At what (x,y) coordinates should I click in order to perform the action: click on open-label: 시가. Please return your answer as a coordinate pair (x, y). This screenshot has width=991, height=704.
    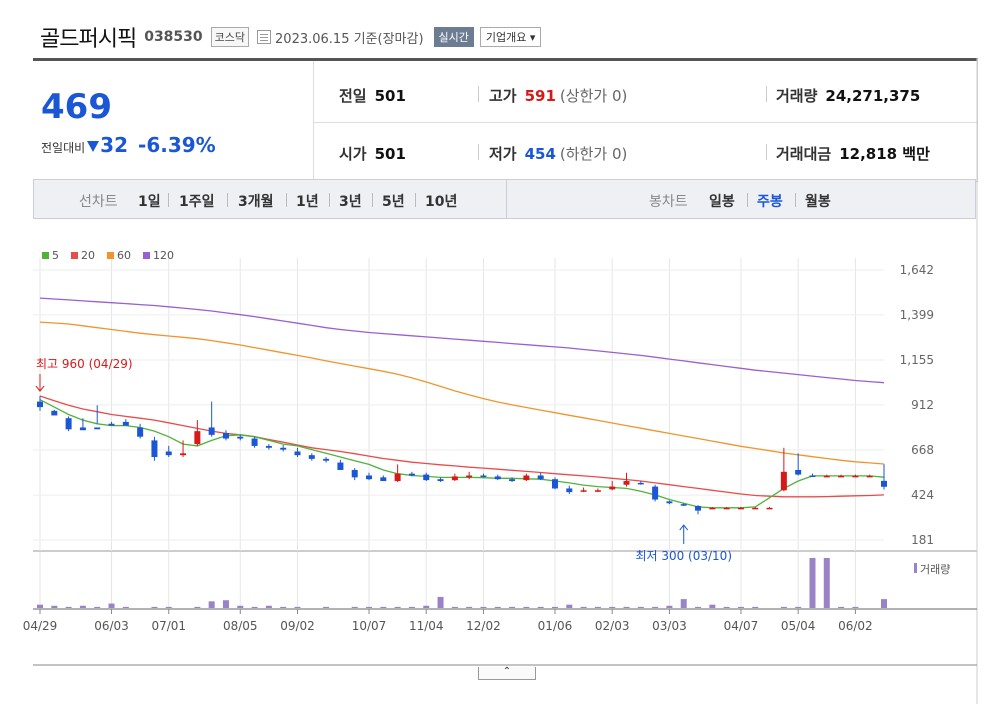
    Looking at the image, I should click on (353, 154).